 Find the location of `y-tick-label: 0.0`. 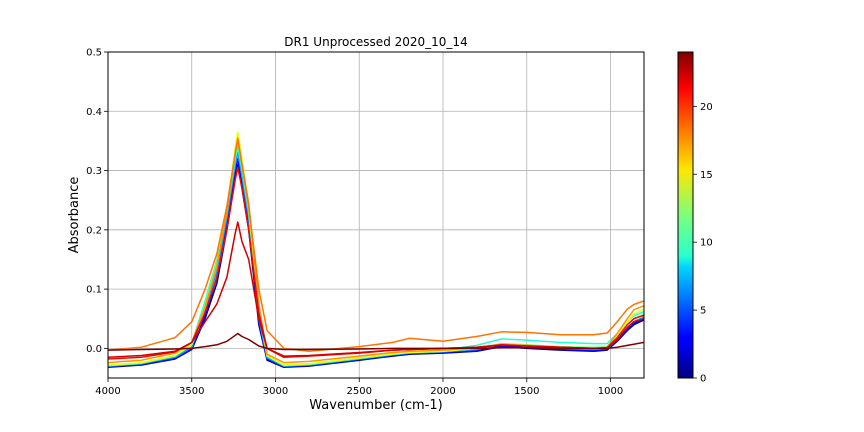

y-tick-label: 0.0 is located at coordinates (94, 349).